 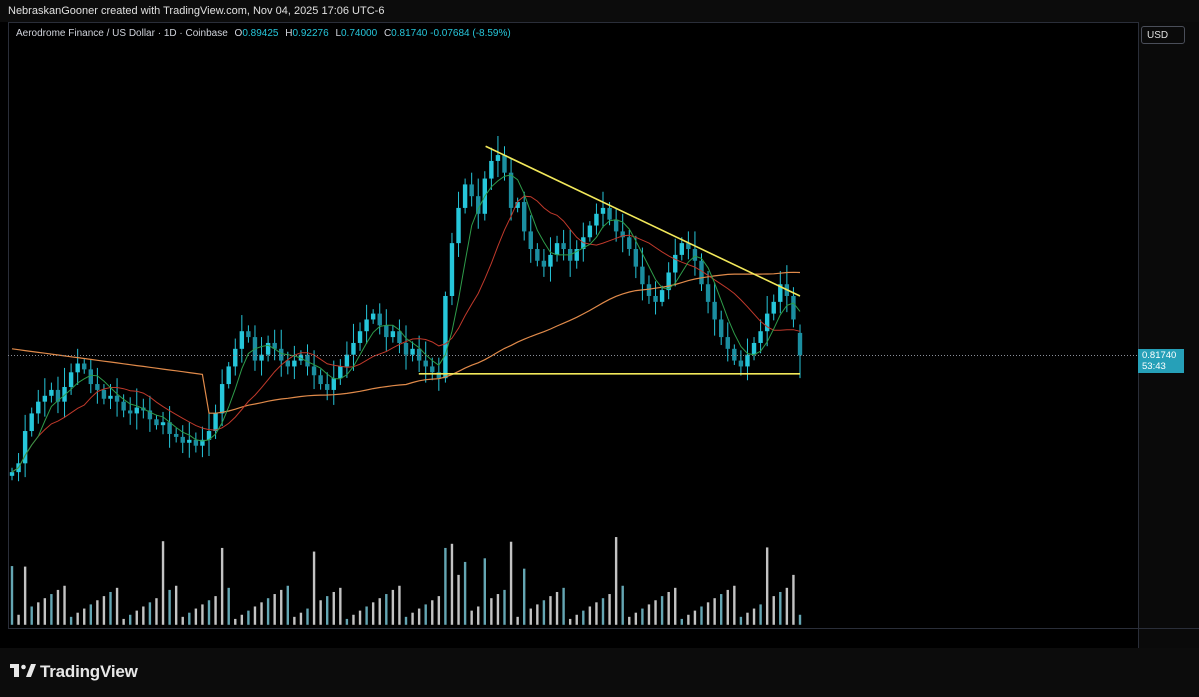 I want to click on currency-button: USD, so click(x=1163, y=35).